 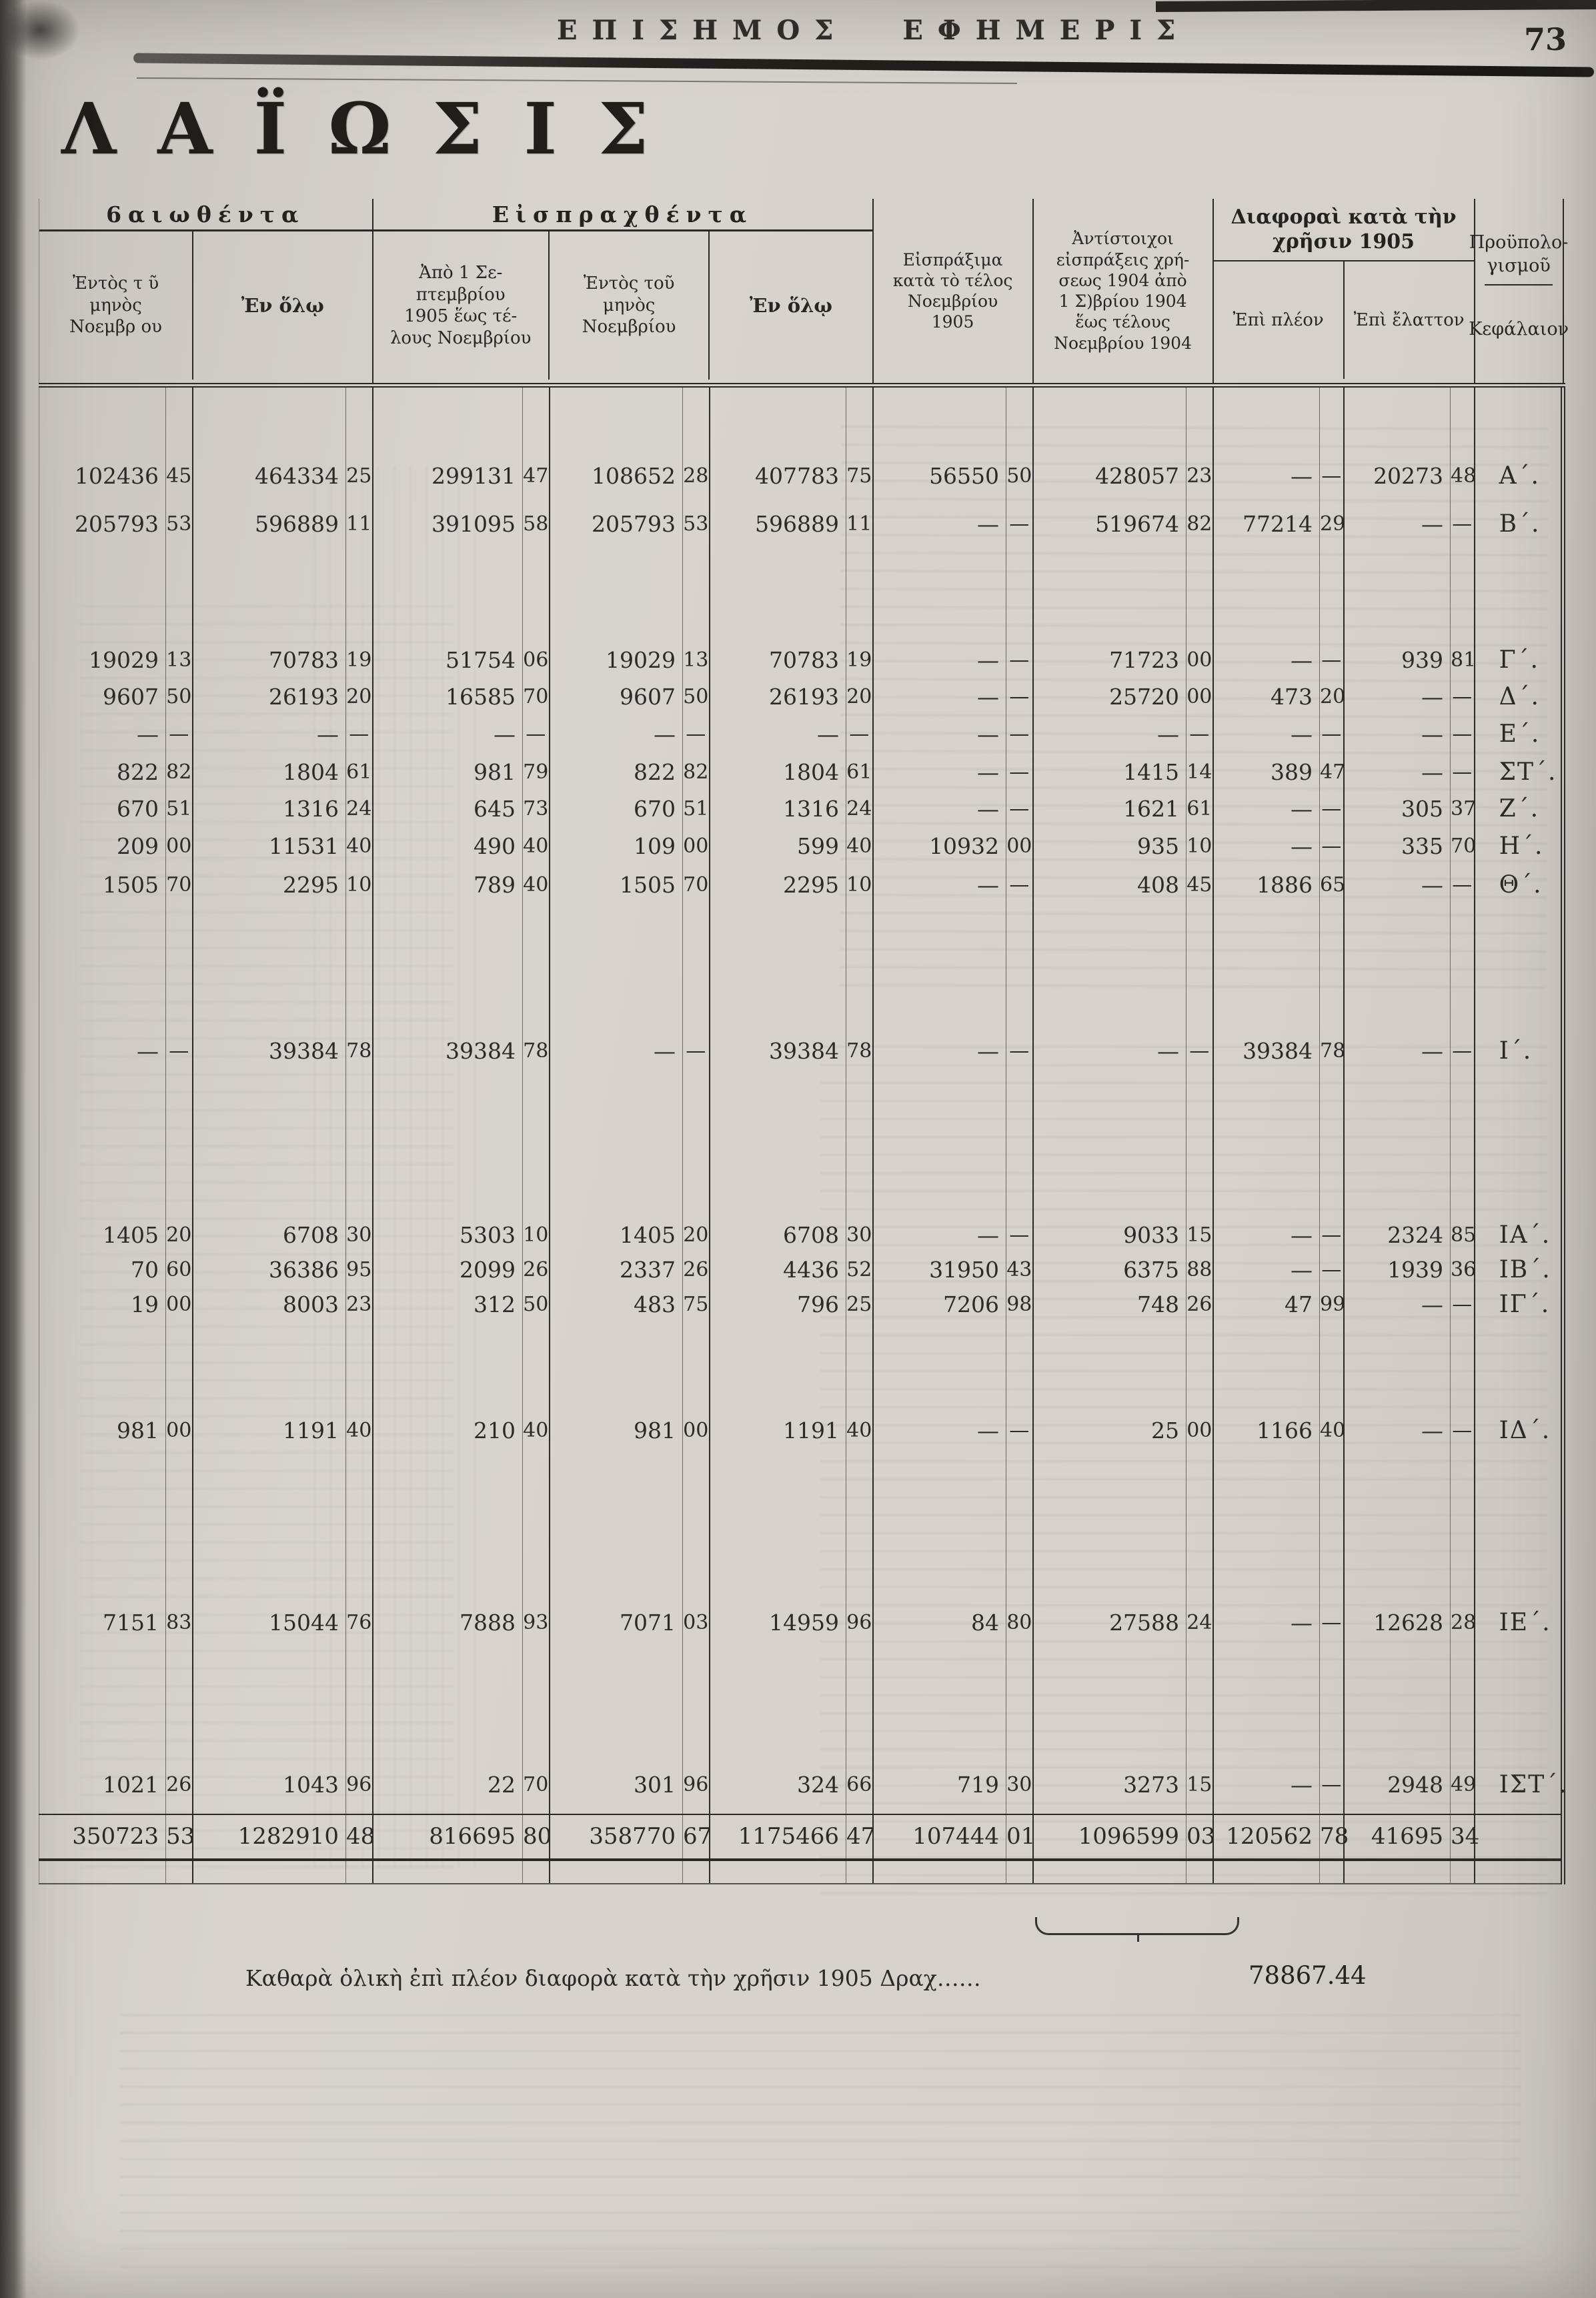 I want to click on value-cell: 39384, so click(x=447, y=1051).